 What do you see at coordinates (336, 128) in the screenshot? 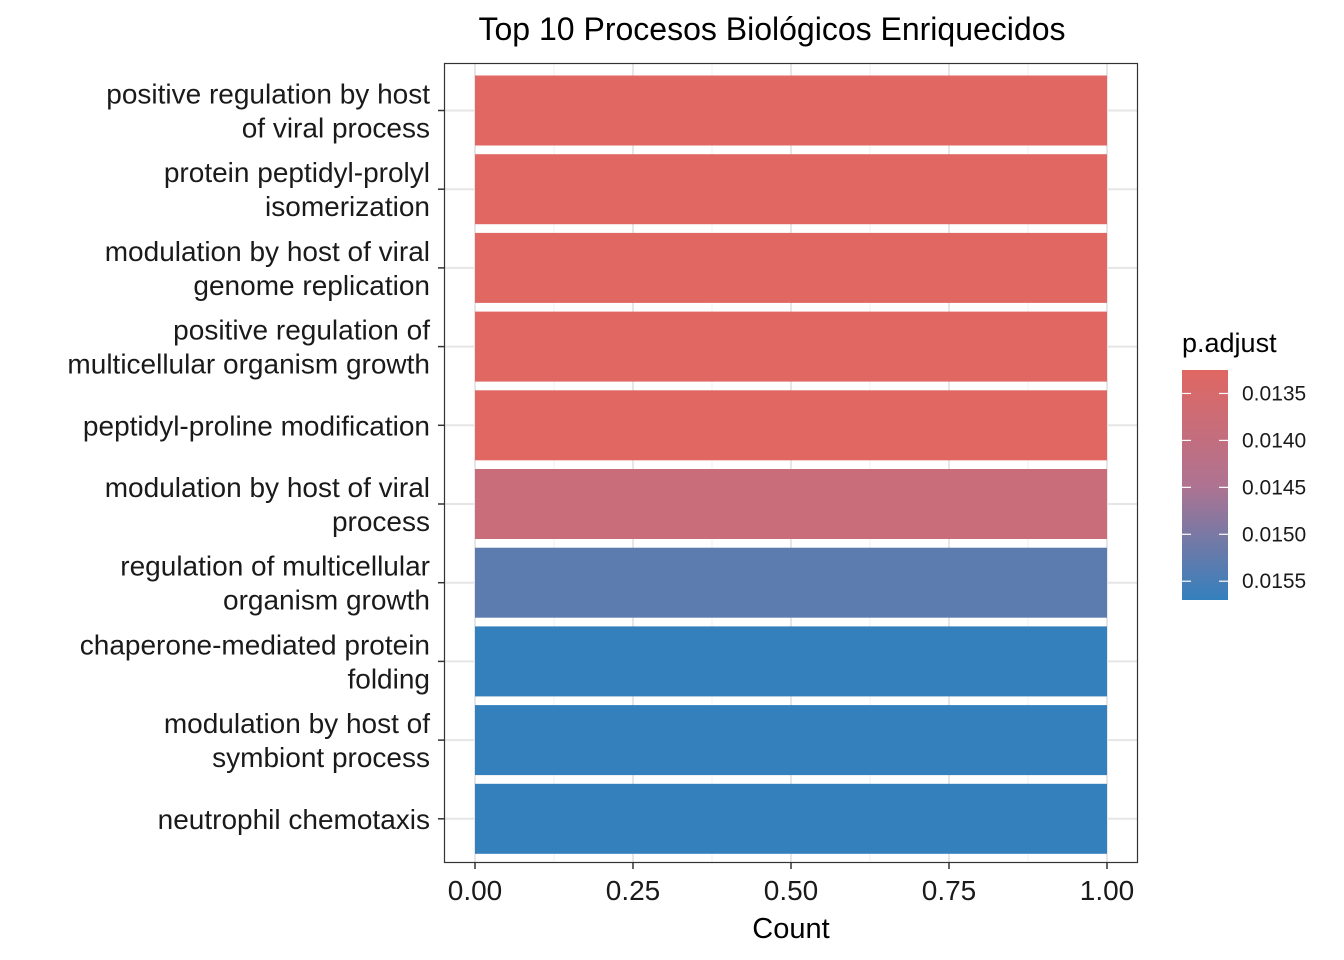
I see `y-tick-label: of viral process` at bounding box center [336, 128].